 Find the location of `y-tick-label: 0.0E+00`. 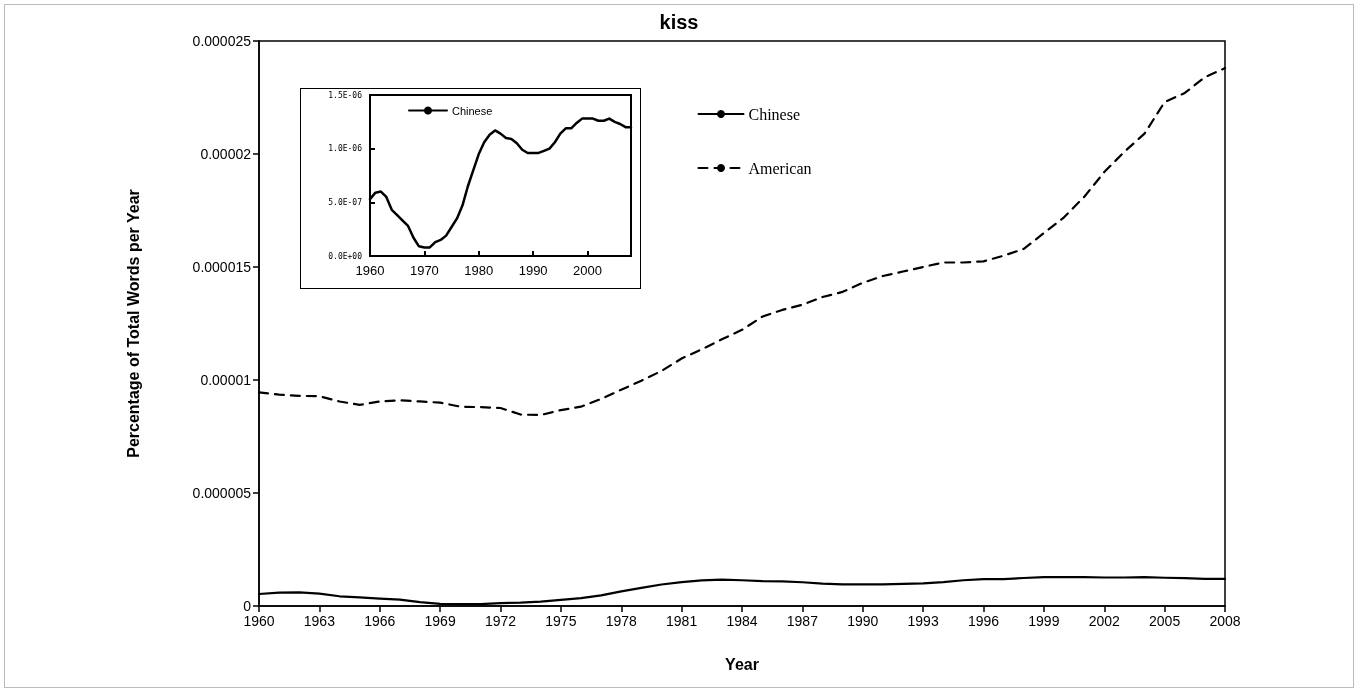

y-tick-label: 0.0E+00 is located at coordinates (345, 256).